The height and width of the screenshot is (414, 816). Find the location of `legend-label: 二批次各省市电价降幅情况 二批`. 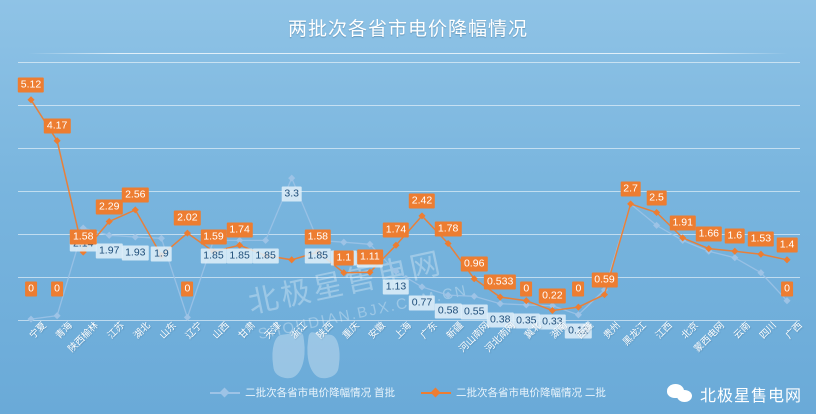

legend-label: 二批次各省市电价降幅情况 二批 is located at coordinates (531, 393).